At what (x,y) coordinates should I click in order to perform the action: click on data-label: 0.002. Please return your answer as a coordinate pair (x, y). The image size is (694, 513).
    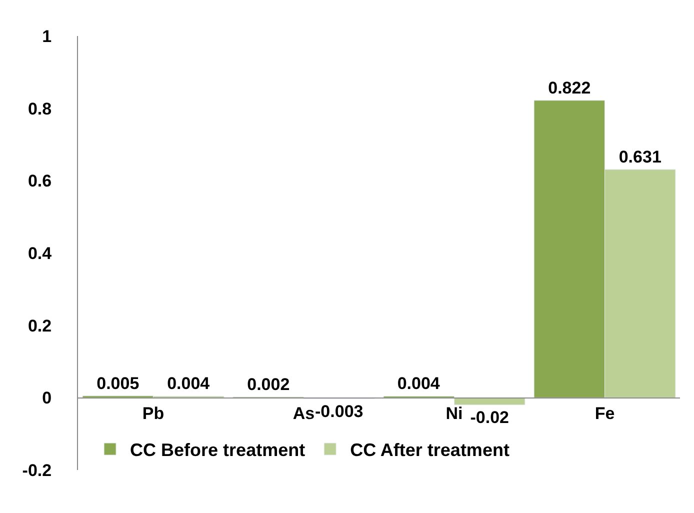
    Looking at the image, I should click on (268, 384).